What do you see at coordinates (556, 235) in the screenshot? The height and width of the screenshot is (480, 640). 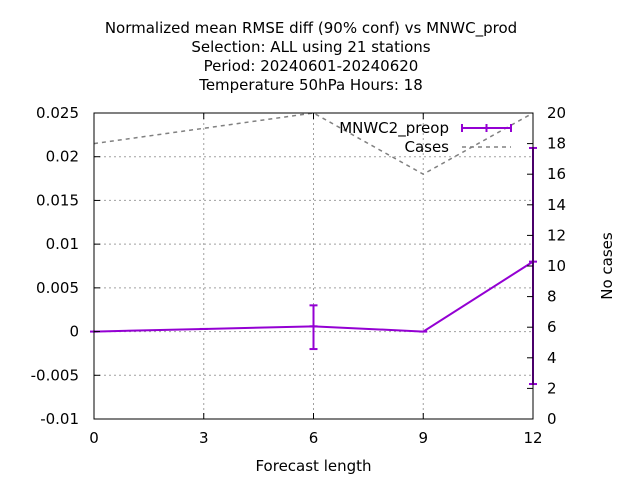 I see `y2-tick-label: 12` at bounding box center [556, 235].